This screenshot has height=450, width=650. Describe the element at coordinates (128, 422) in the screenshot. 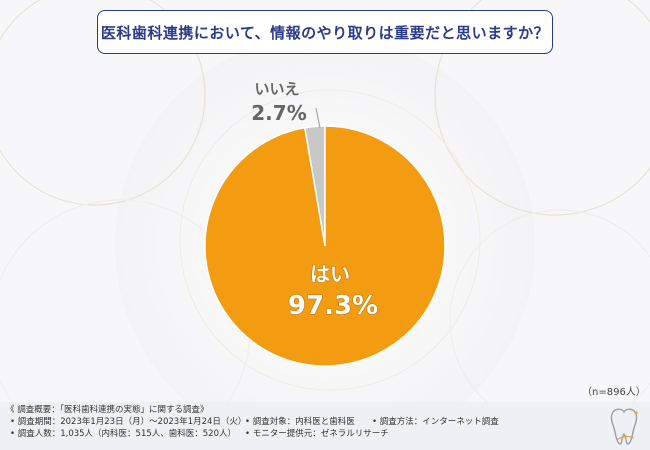

I see `survey-period: • 調査期間：2023年1月23日（月）～2023年1月24日（火）` at that location.